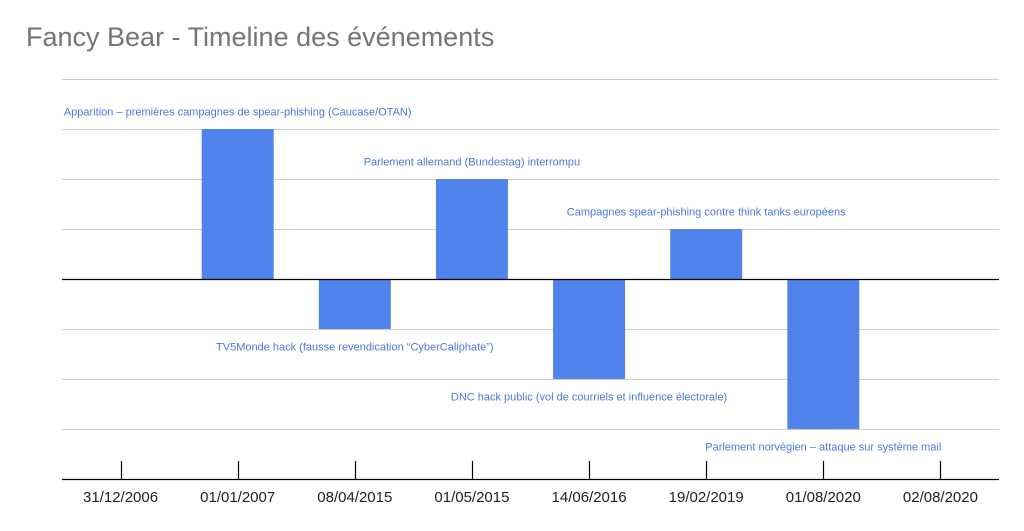  Describe the element at coordinates (120, 497) in the screenshot. I see `x-tick-label: 31/12/2006` at that location.